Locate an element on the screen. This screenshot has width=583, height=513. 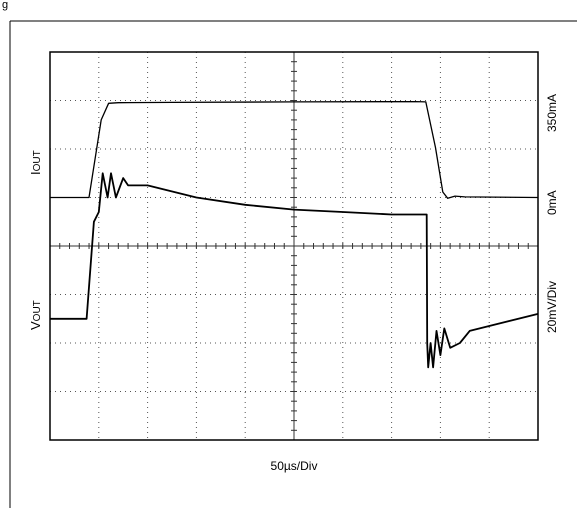
label-20mv-div: 20mV/Div is located at coordinates (552, 307).